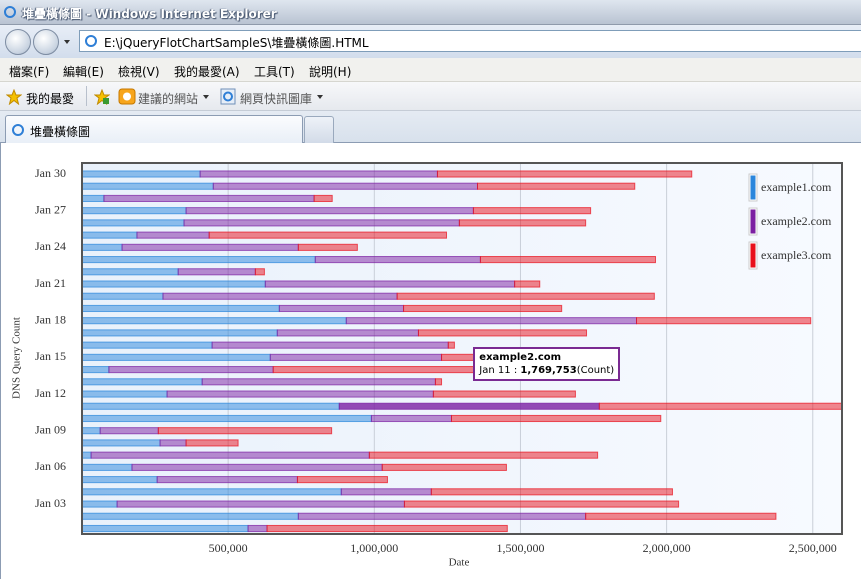 This screenshot has width=861, height=579. Describe the element at coordinates (319, 129) in the screenshot. I see `new-tab-button` at that location.